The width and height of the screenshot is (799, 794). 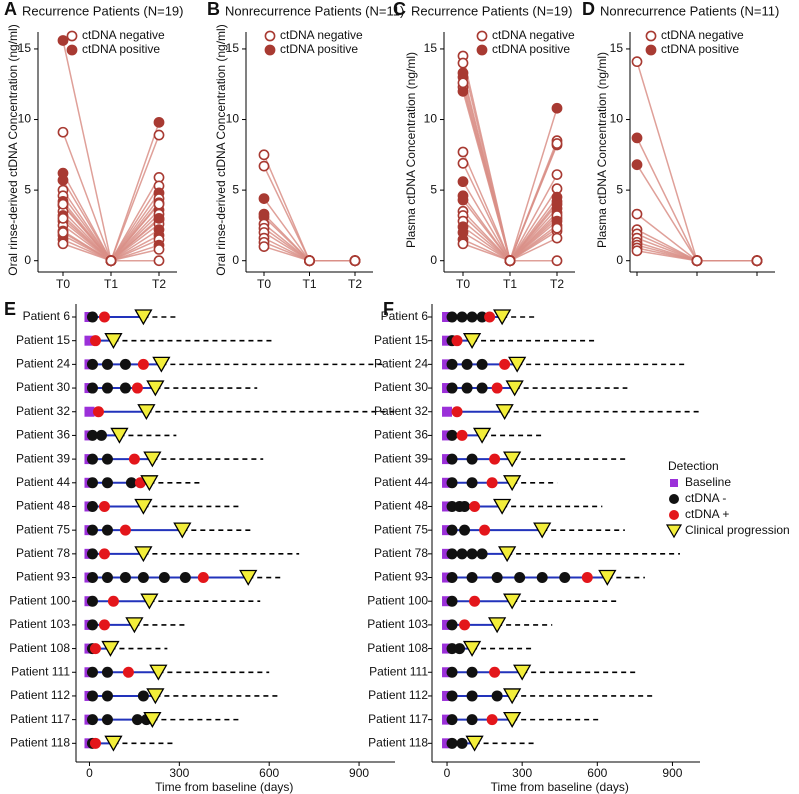 What do you see at coordinates (399, 9) in the screenshot?
I see `panel-letter: C` at bounding box center [399, 9].